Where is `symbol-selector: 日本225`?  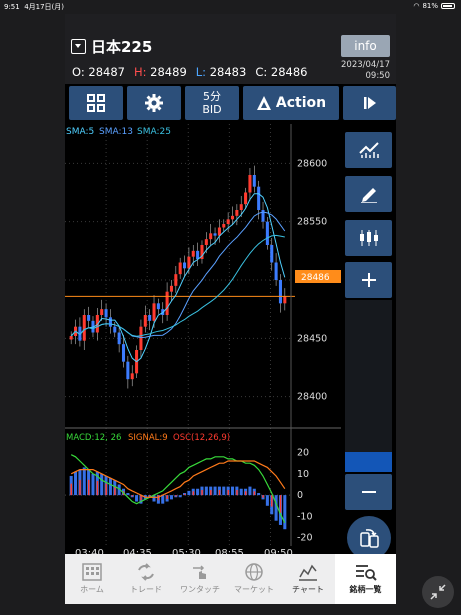 symbol-selector: 日本225 is located at coordinates (111, 46).